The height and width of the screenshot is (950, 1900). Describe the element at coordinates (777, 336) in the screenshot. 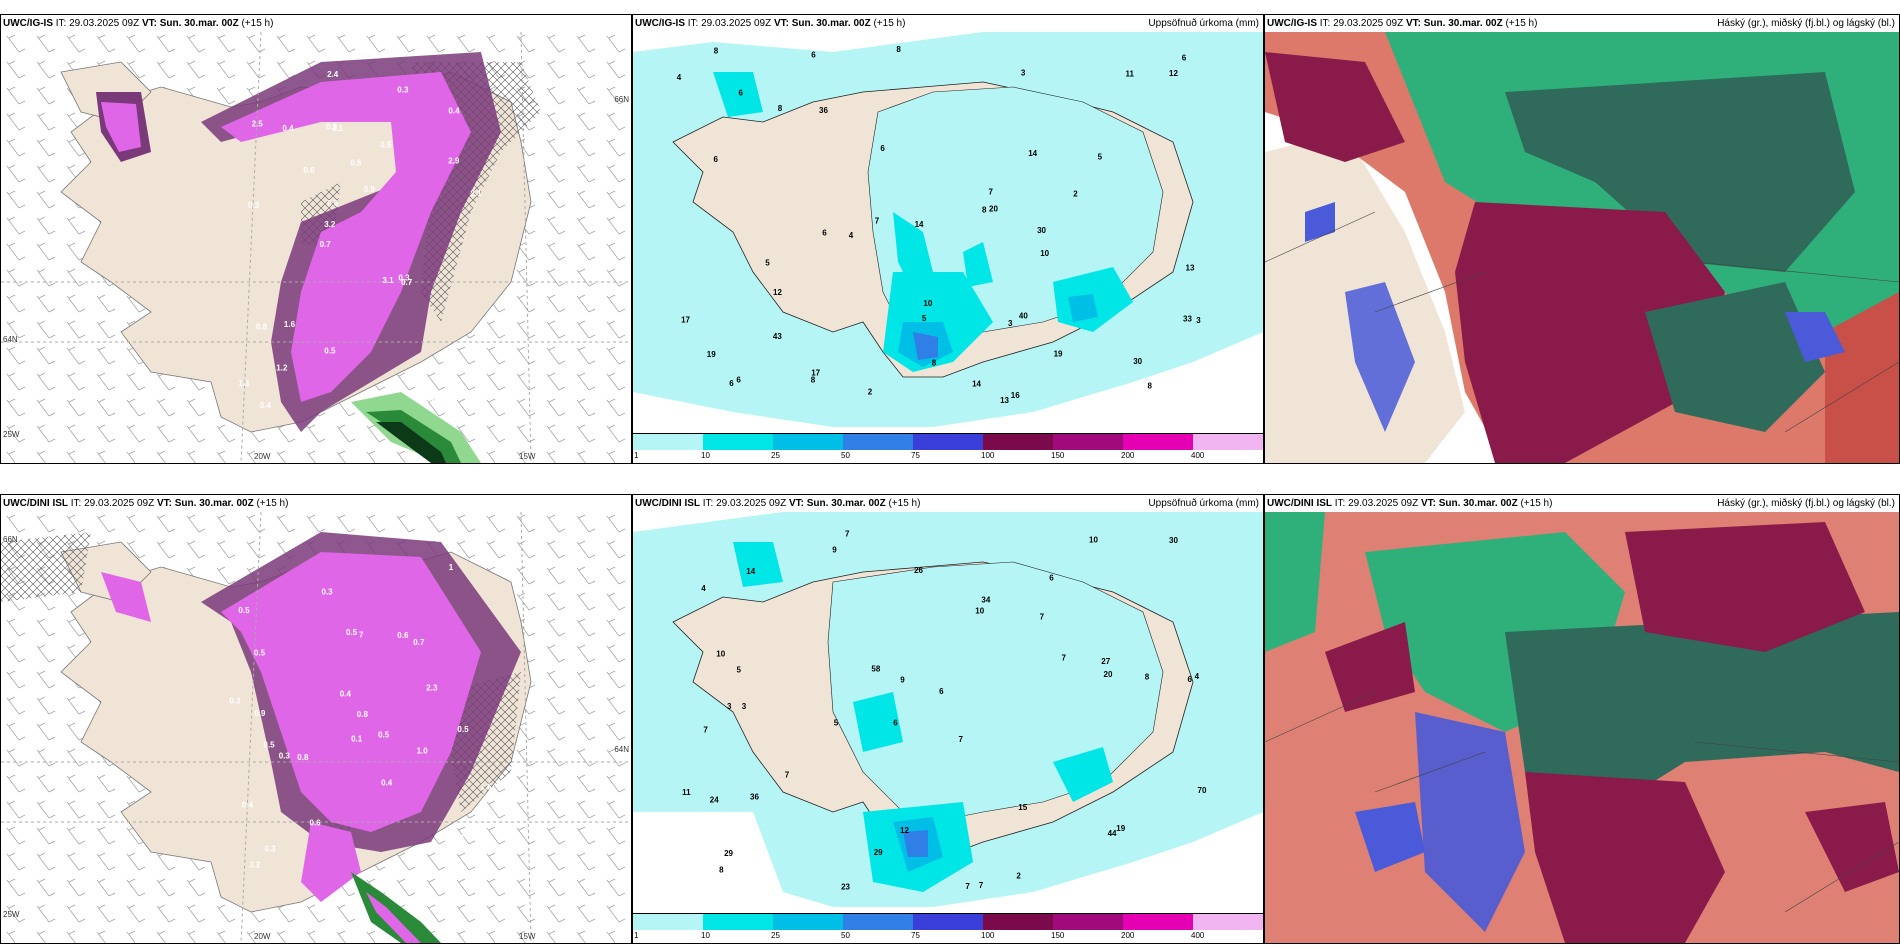

I see `value-label: 43` at that location.